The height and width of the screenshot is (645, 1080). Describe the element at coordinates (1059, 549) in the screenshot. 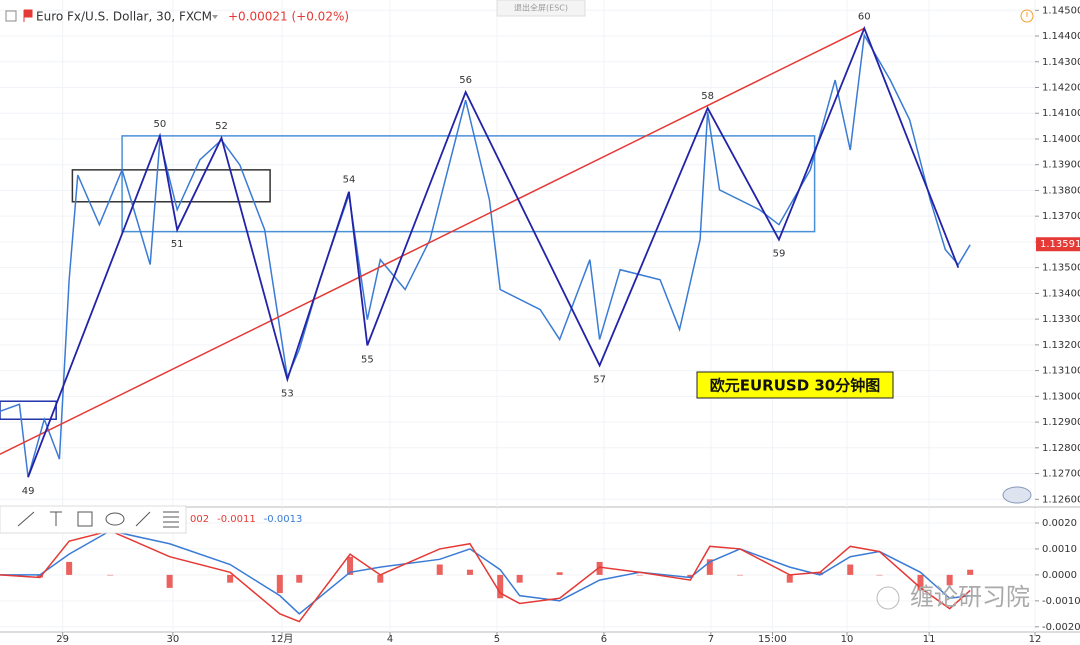

I see `y-tick-label: 0.0010` at that location.